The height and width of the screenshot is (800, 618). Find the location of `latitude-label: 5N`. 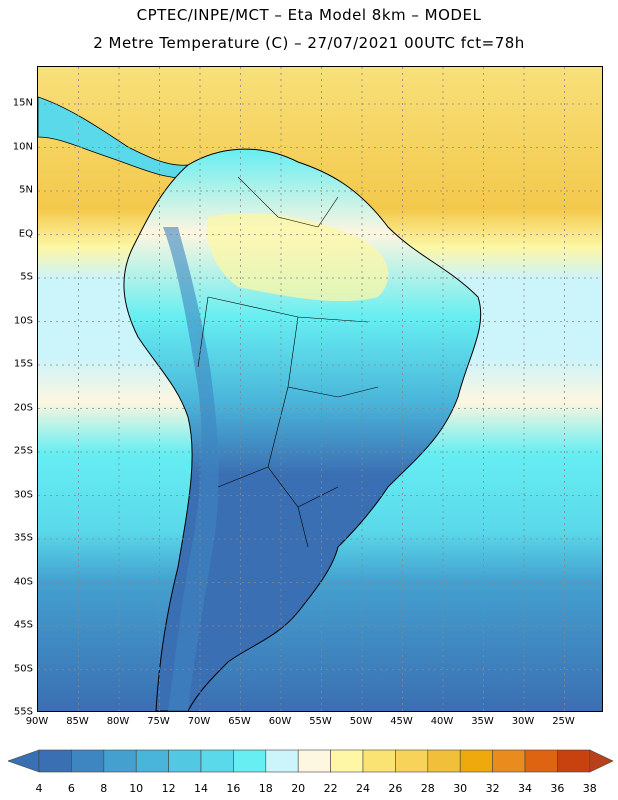

latitude-label: 5N is located at coordinates (26, 190).